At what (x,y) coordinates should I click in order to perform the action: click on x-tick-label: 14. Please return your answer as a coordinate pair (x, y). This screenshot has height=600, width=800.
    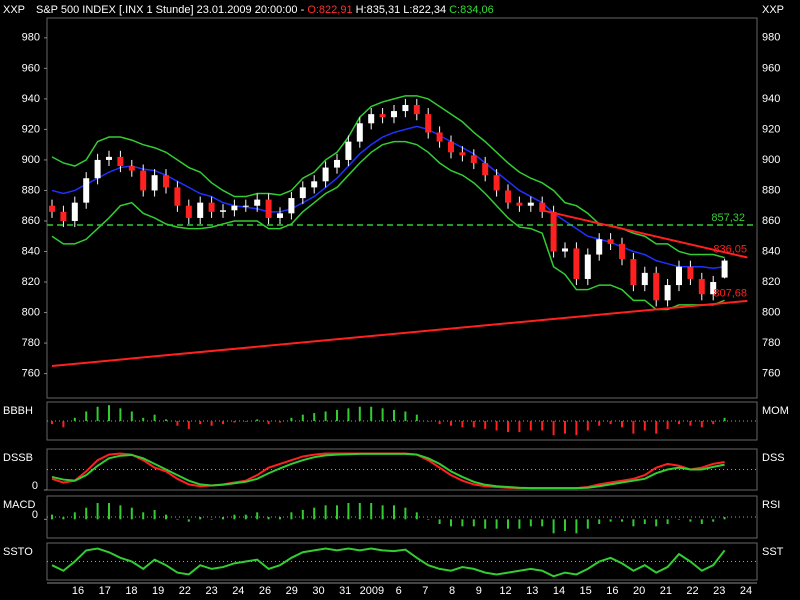
    Looking at the image, I should click on (559, 591).